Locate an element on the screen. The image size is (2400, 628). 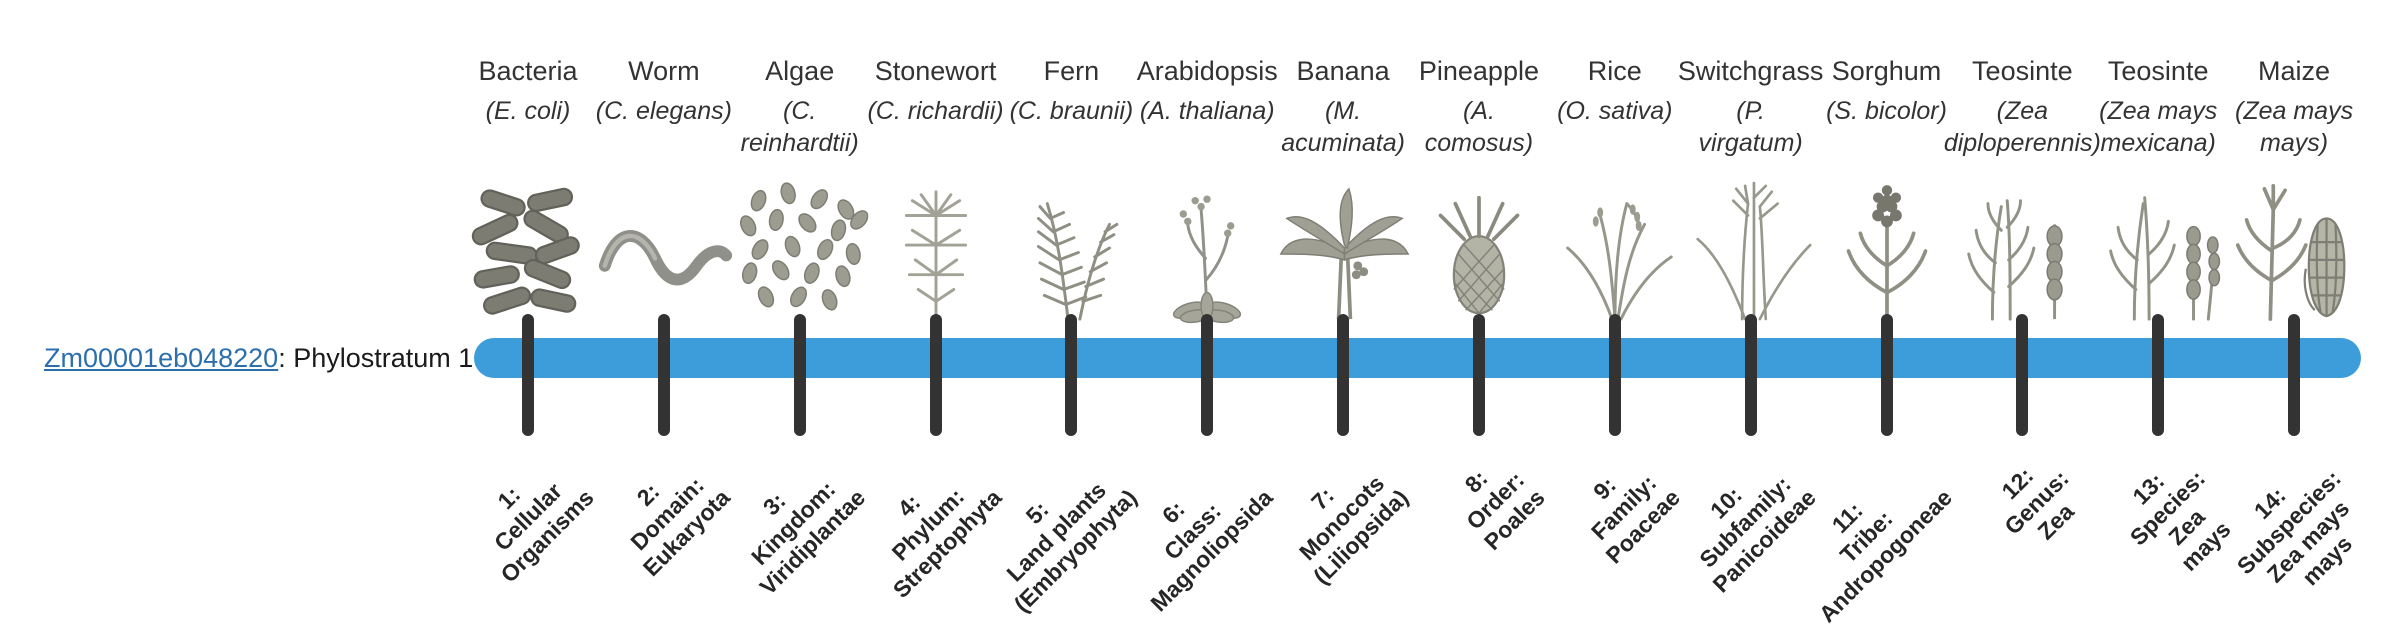
phylostratum-level-label: 6: Class: Magnoliopsida is located at coordinates (1211, 550).